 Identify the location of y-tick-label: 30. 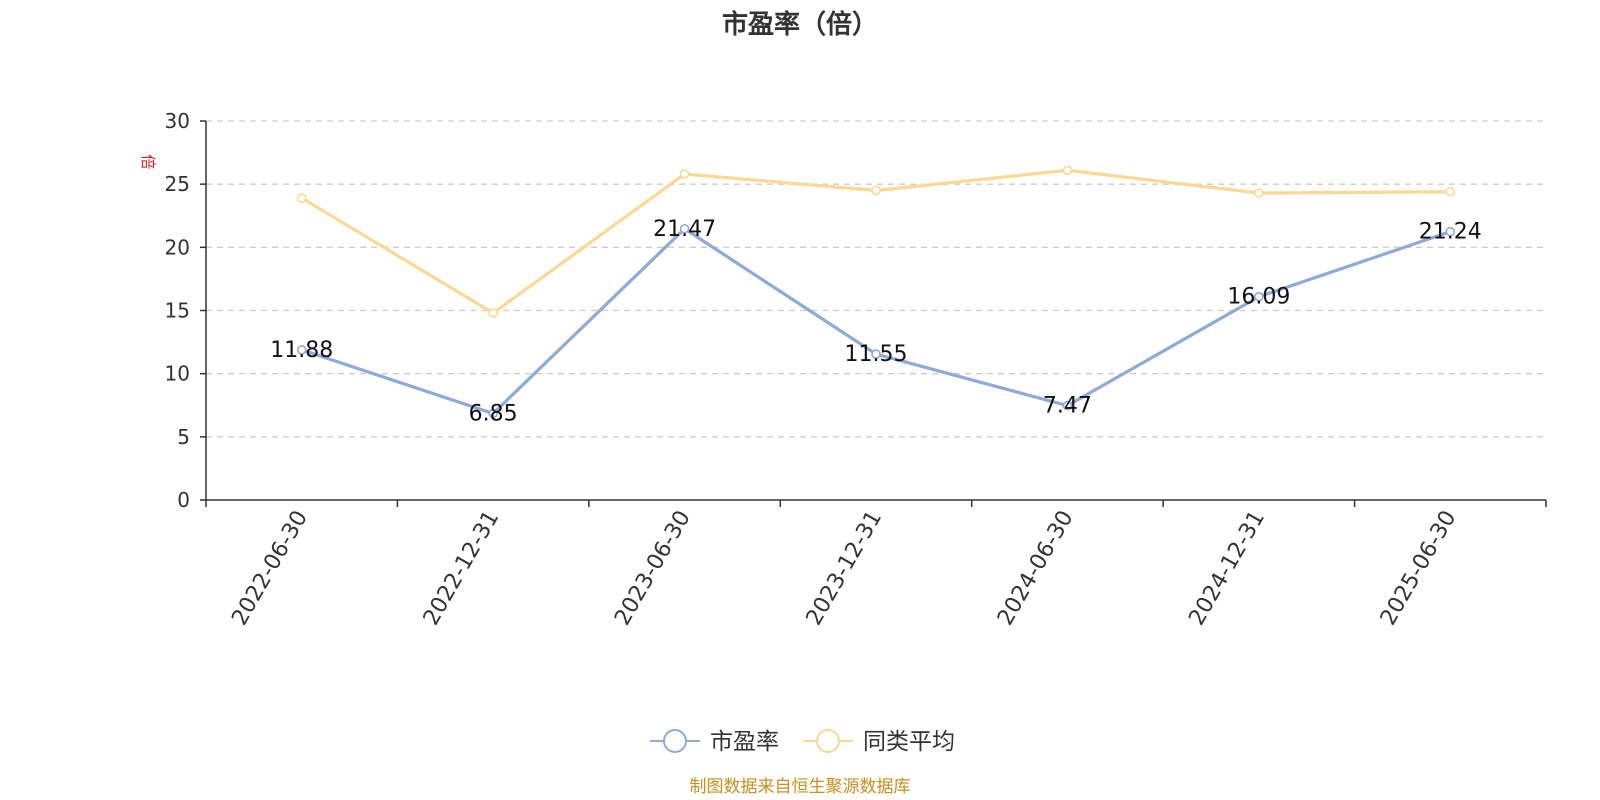
(177, 121).